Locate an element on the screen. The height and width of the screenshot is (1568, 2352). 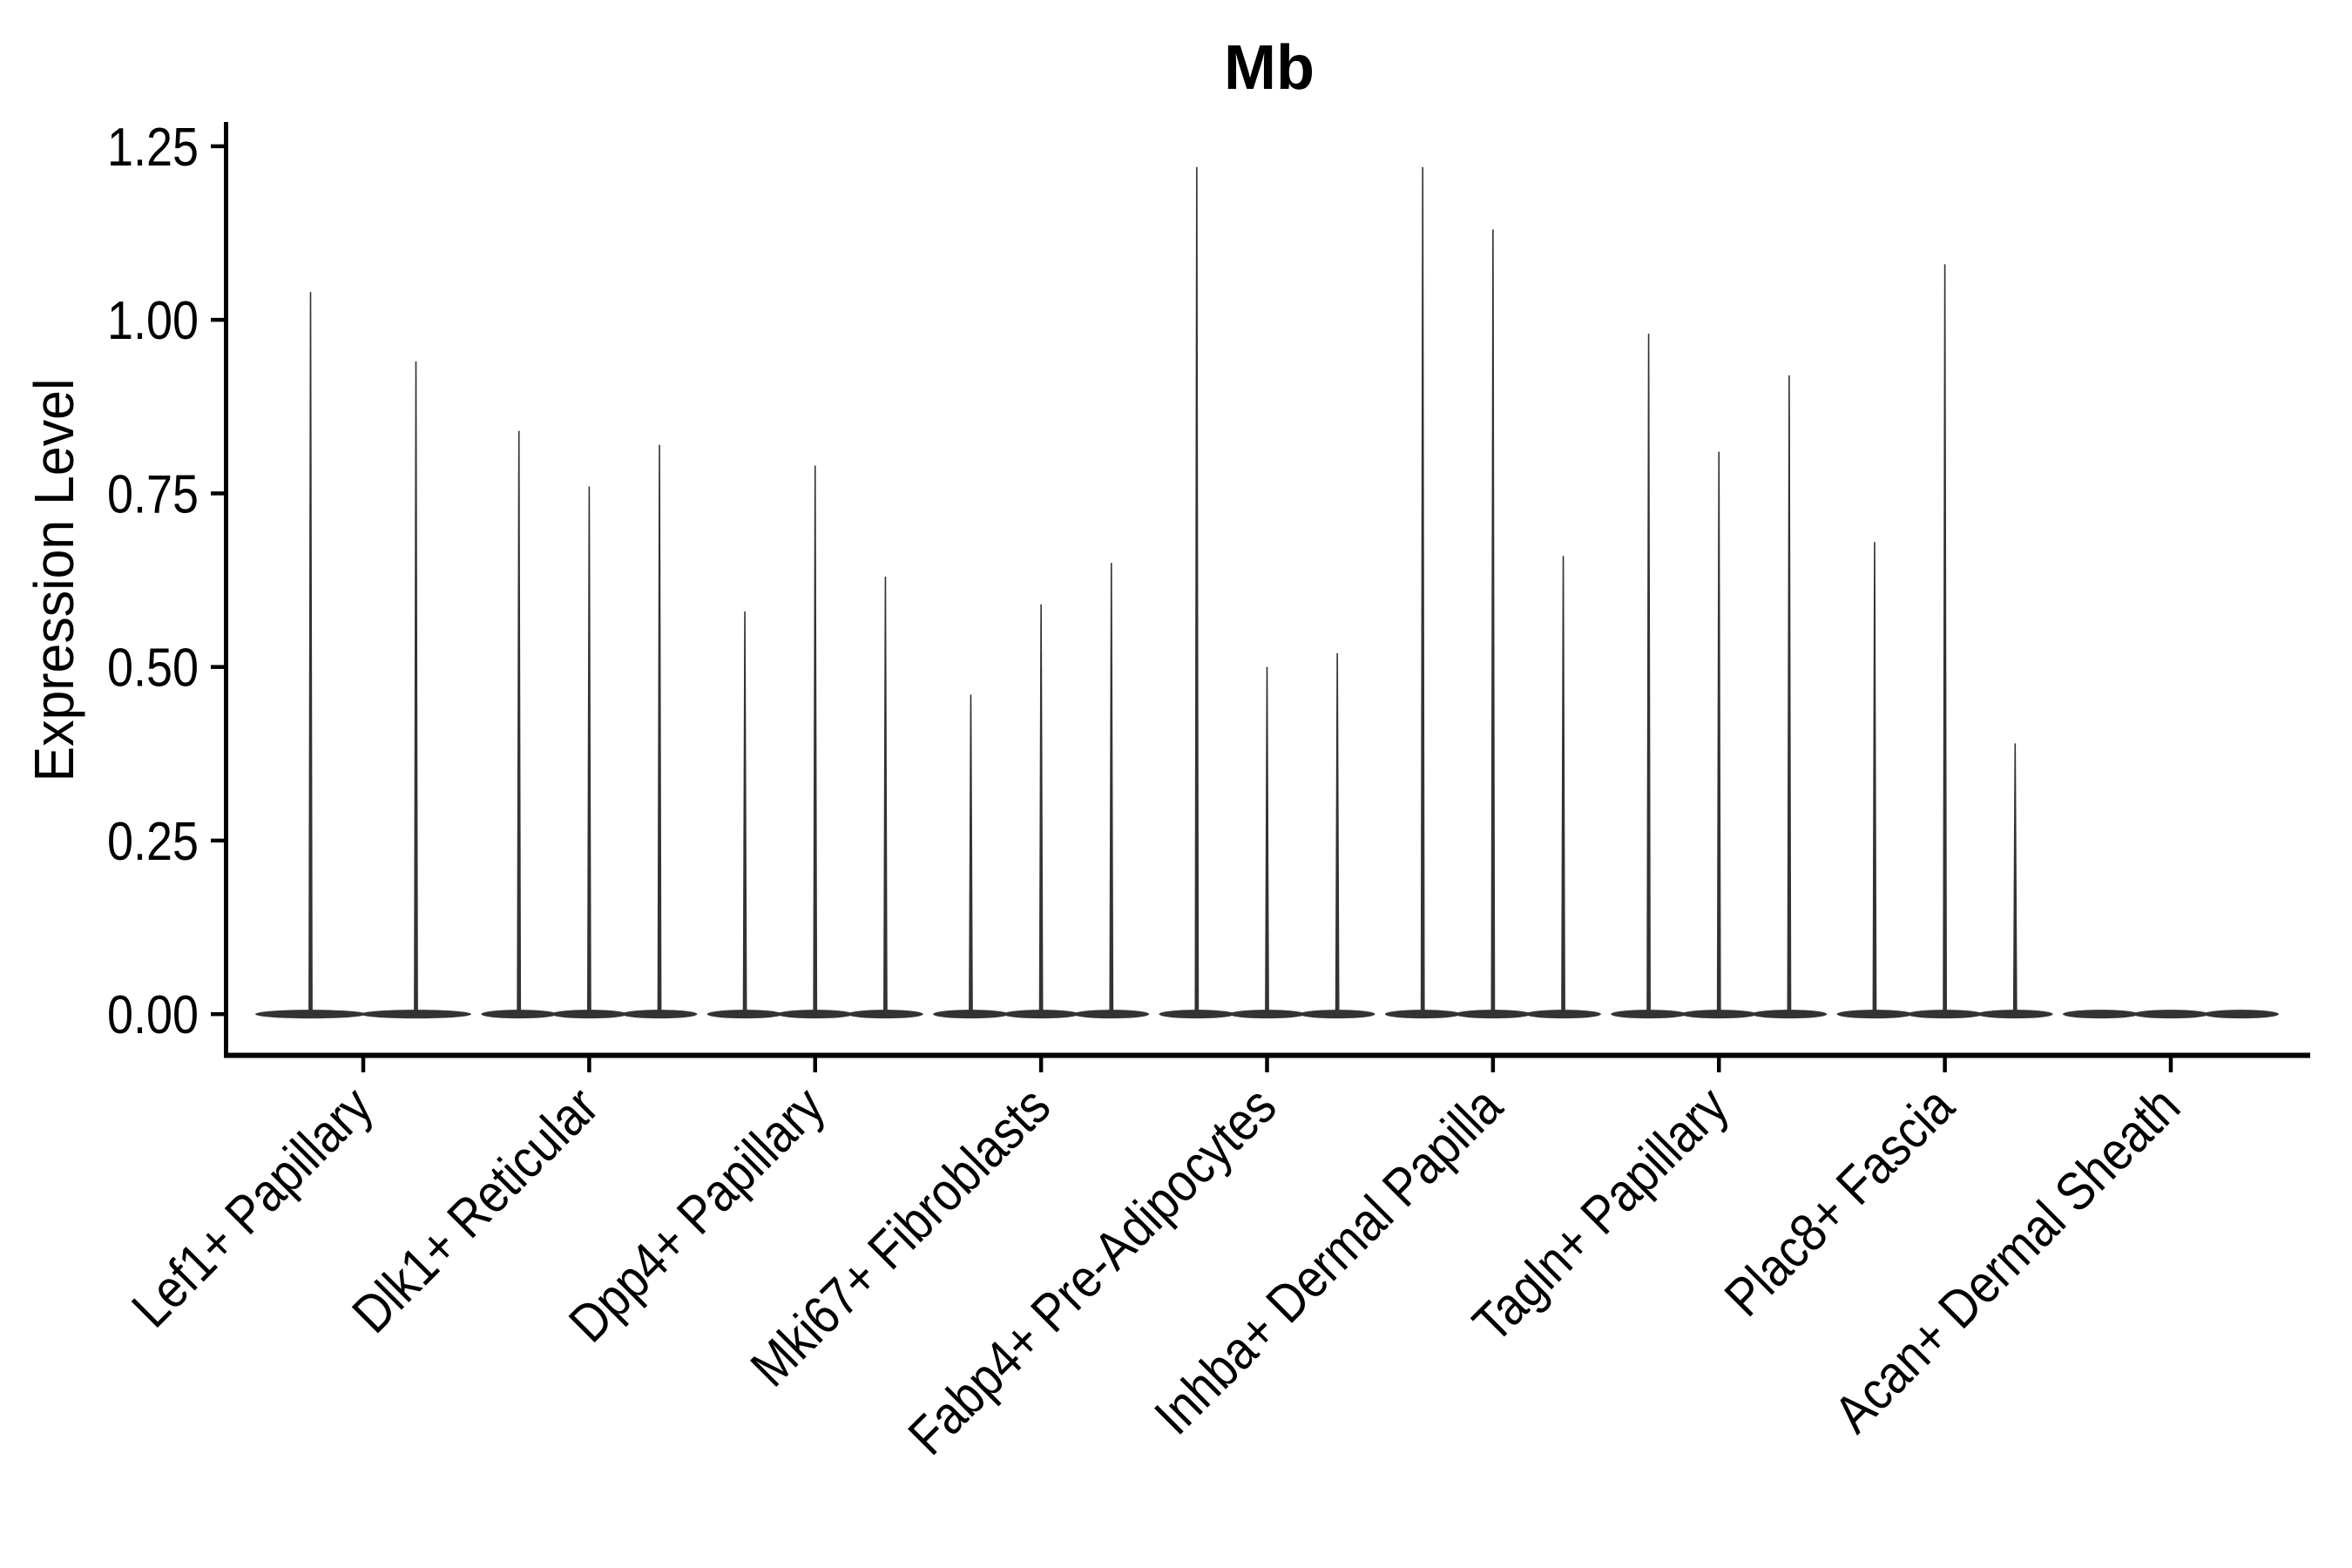
y-tick-label: 0.75 is located at coordinates (153, 494).